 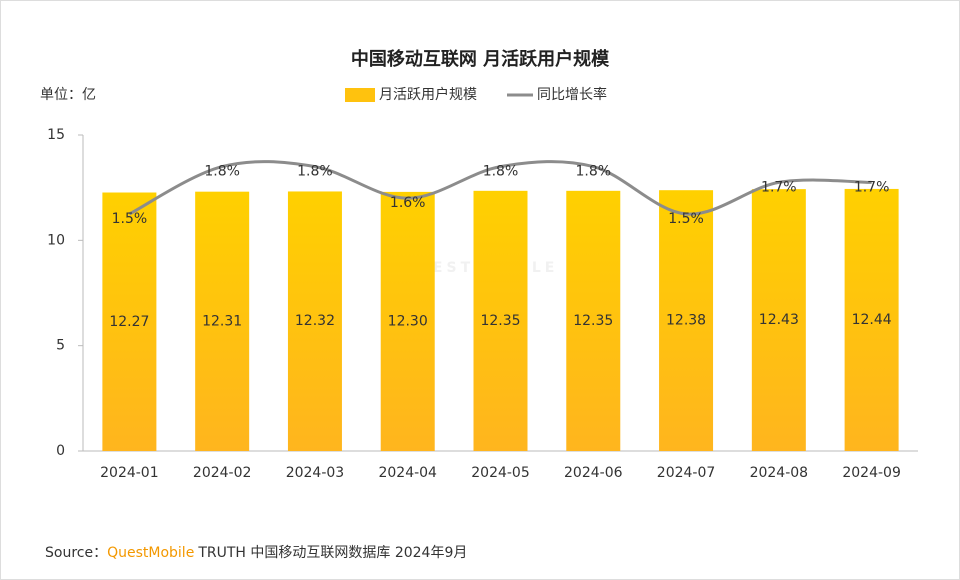 I want to click on bar-value-label: 12.43, so click(x=779, y=320).